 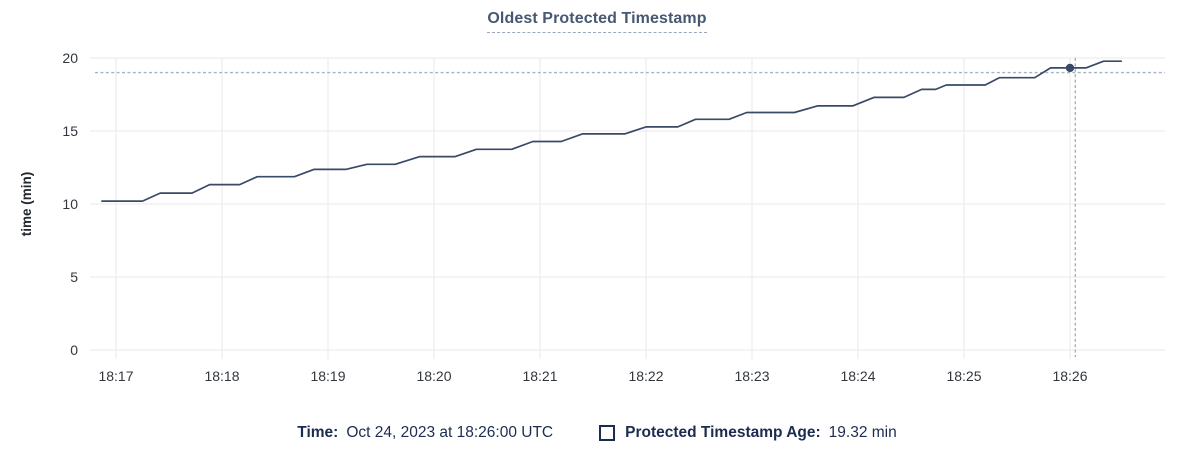 What do you see at coordinates (862, 432) in the screenshot?
I see `series-value: 19.32 min` at bounding box center [862, 432].